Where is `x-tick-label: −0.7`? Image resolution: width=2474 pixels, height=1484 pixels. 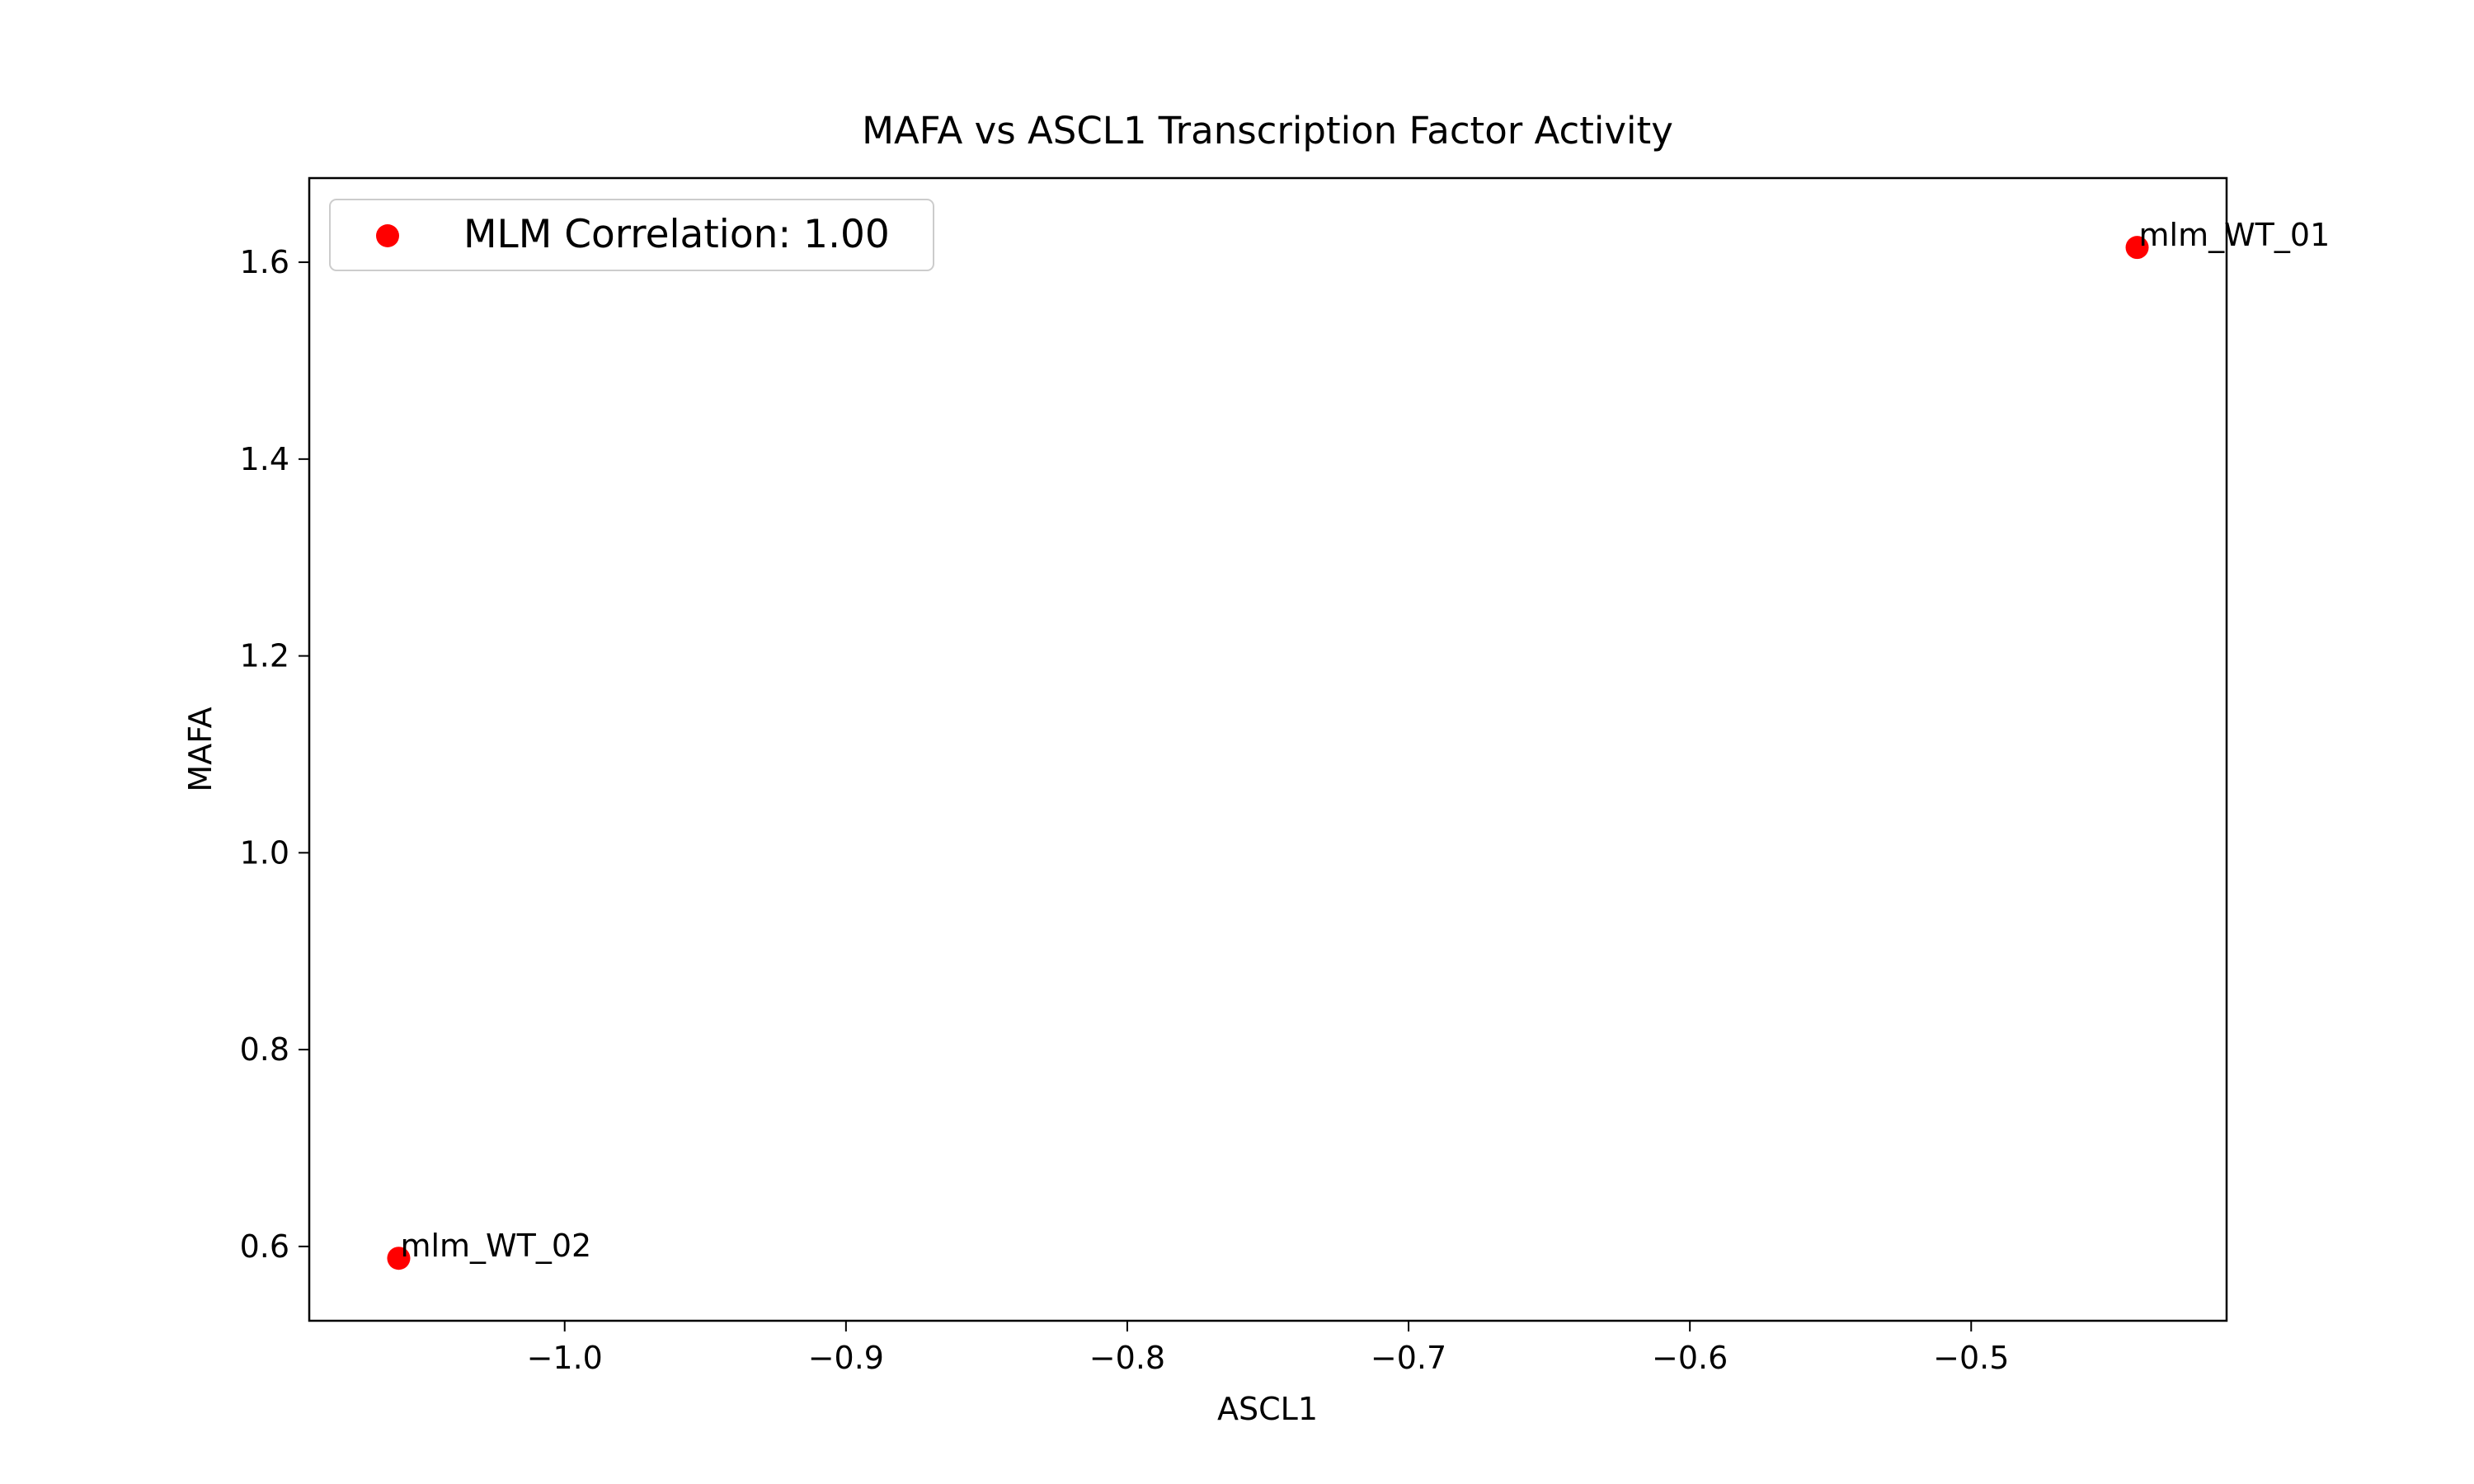
x-tick-label: −0.7 is located at coordinates (1408, 1358).